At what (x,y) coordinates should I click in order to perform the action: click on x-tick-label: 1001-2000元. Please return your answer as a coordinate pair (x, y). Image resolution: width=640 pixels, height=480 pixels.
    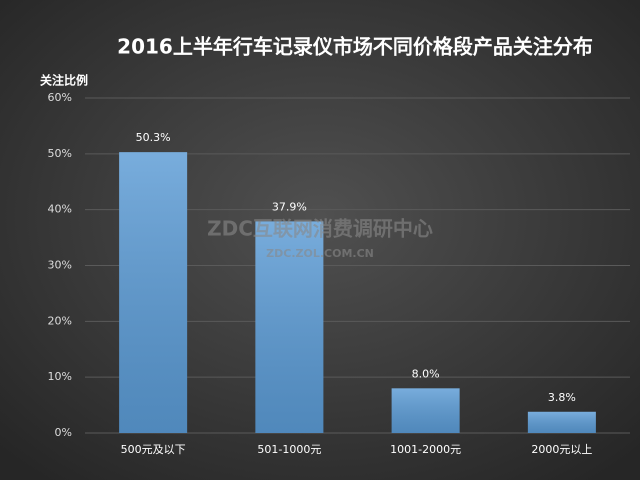
    Looking at the image, I should click on (425, 449).